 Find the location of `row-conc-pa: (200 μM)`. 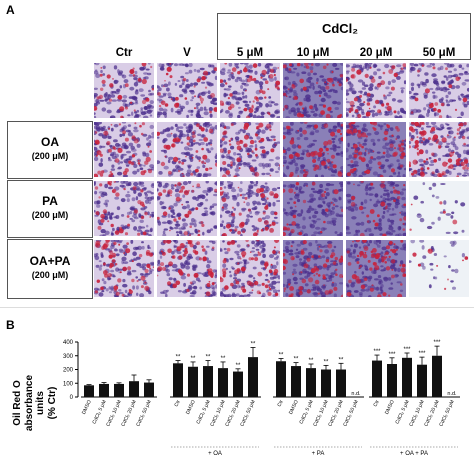

row-conc-pa: (200 μM) is located at coordinates (50, 215).